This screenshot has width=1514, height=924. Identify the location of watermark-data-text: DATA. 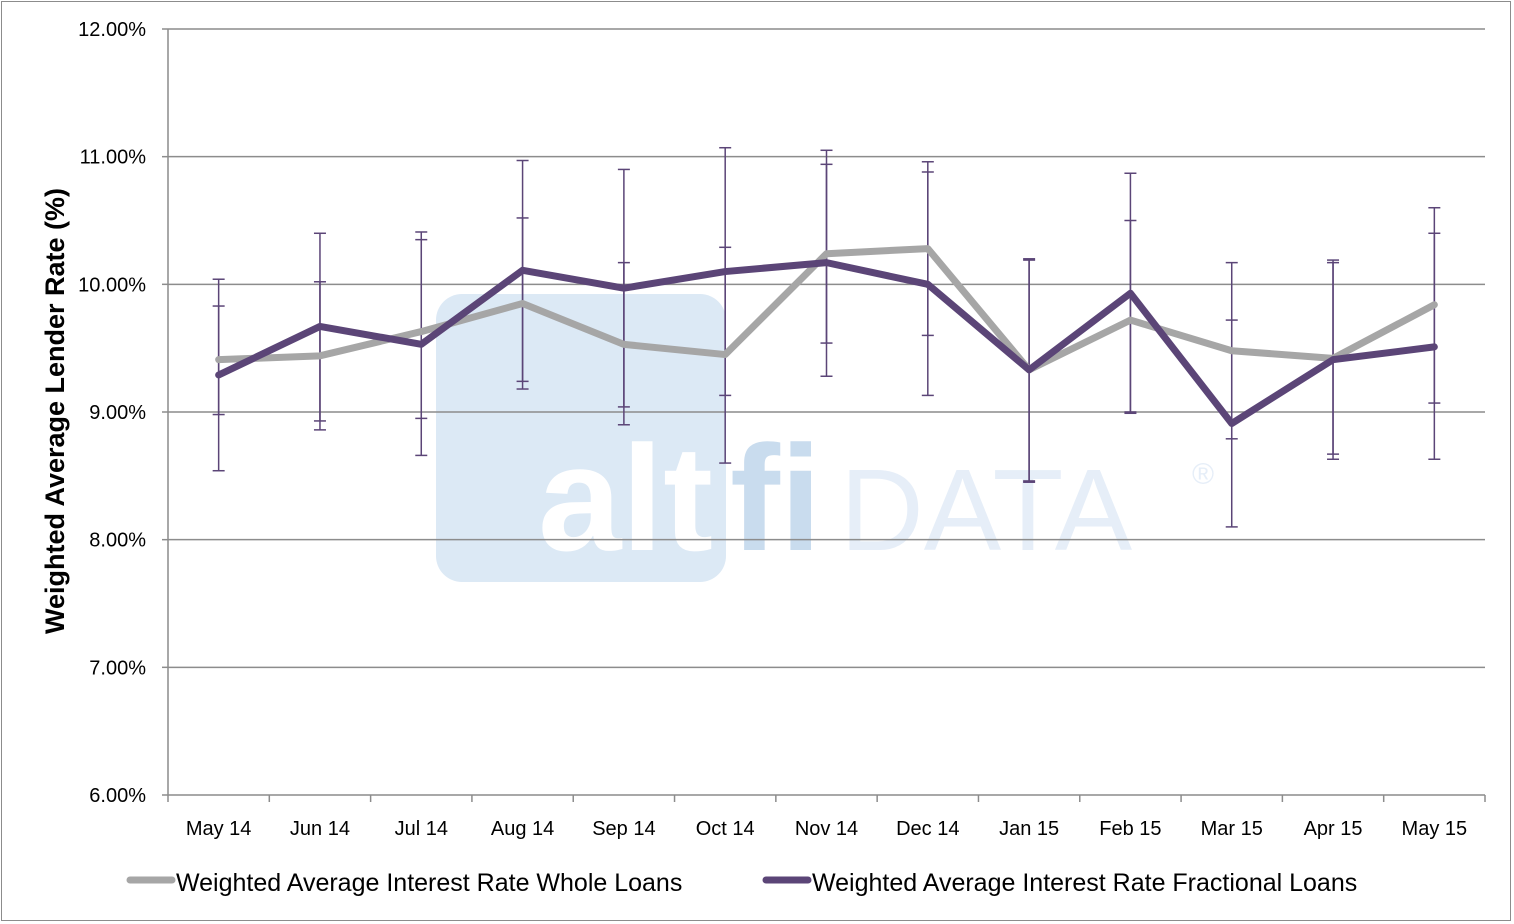
(986, 510).